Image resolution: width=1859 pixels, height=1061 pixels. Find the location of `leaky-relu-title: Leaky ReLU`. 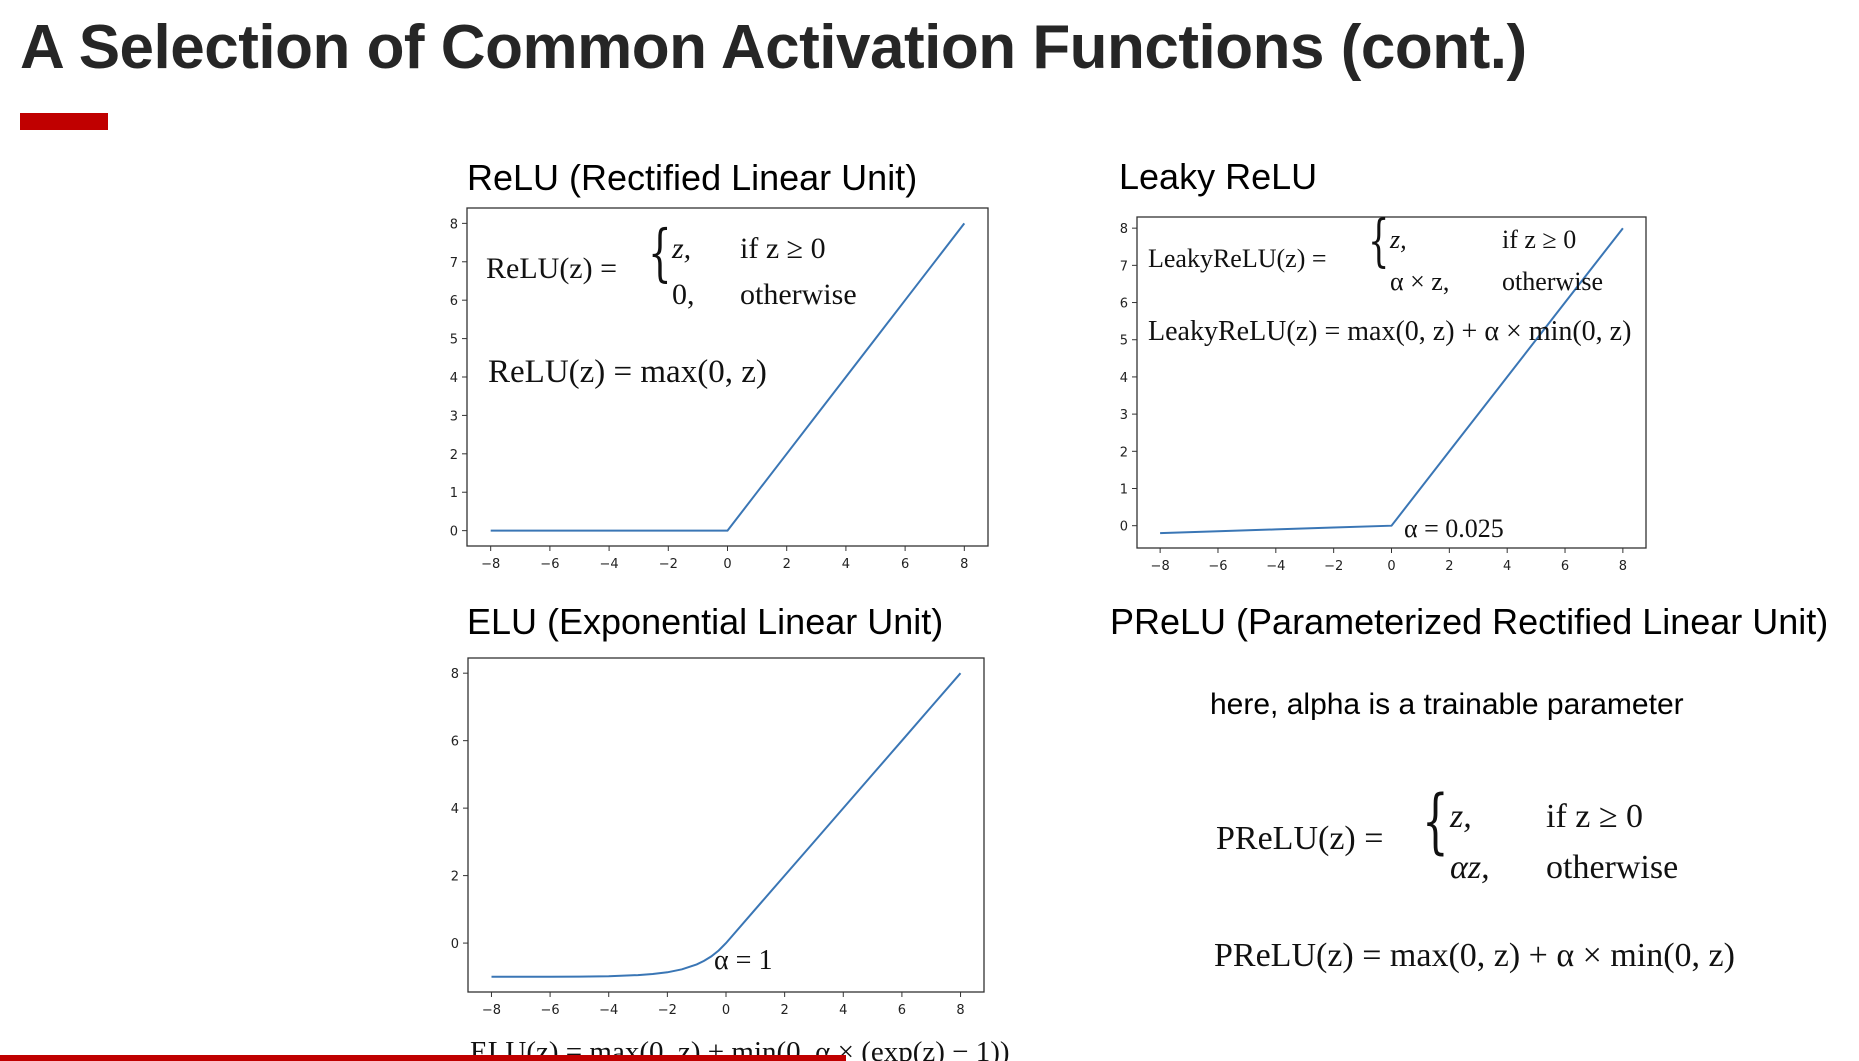

leaky-relu-title: Leaky ReLU is located at coordinates (1218, 176).